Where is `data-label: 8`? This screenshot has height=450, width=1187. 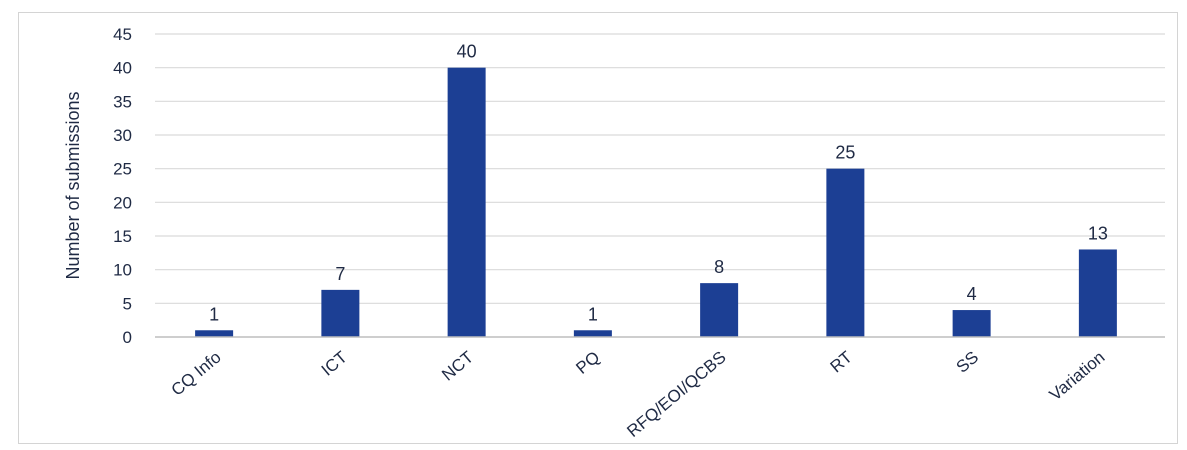
data-label: 8 is located at coordinates (719, 267).